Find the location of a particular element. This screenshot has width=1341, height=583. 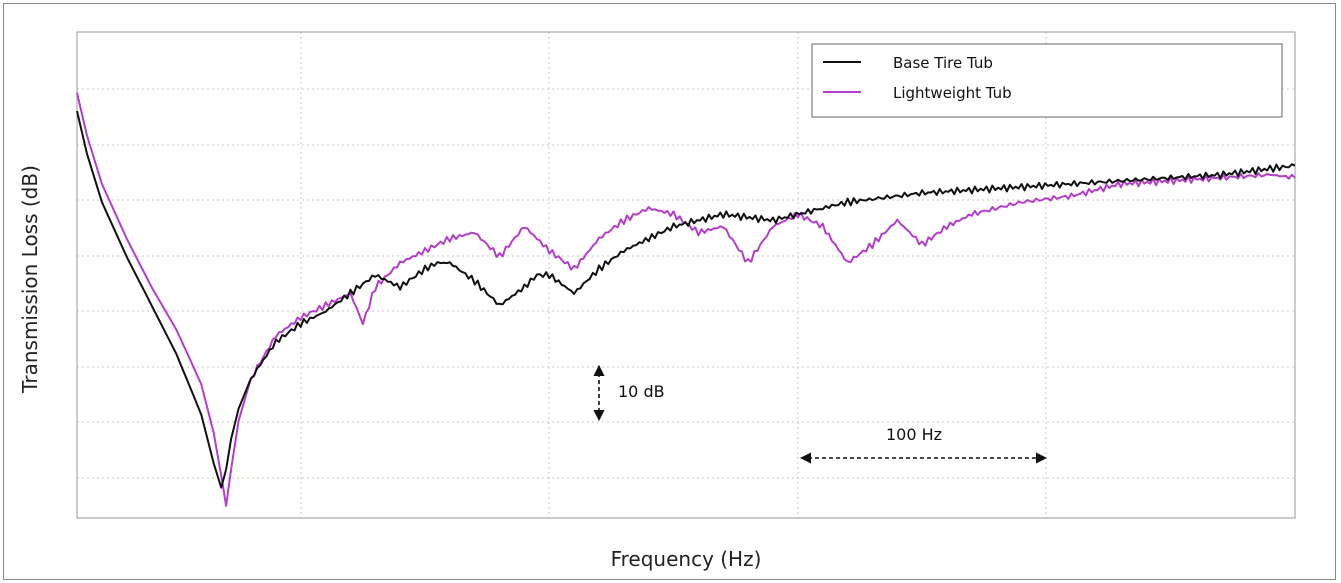

db-scale-label: 10 dB is located at coordinates (641, 391).